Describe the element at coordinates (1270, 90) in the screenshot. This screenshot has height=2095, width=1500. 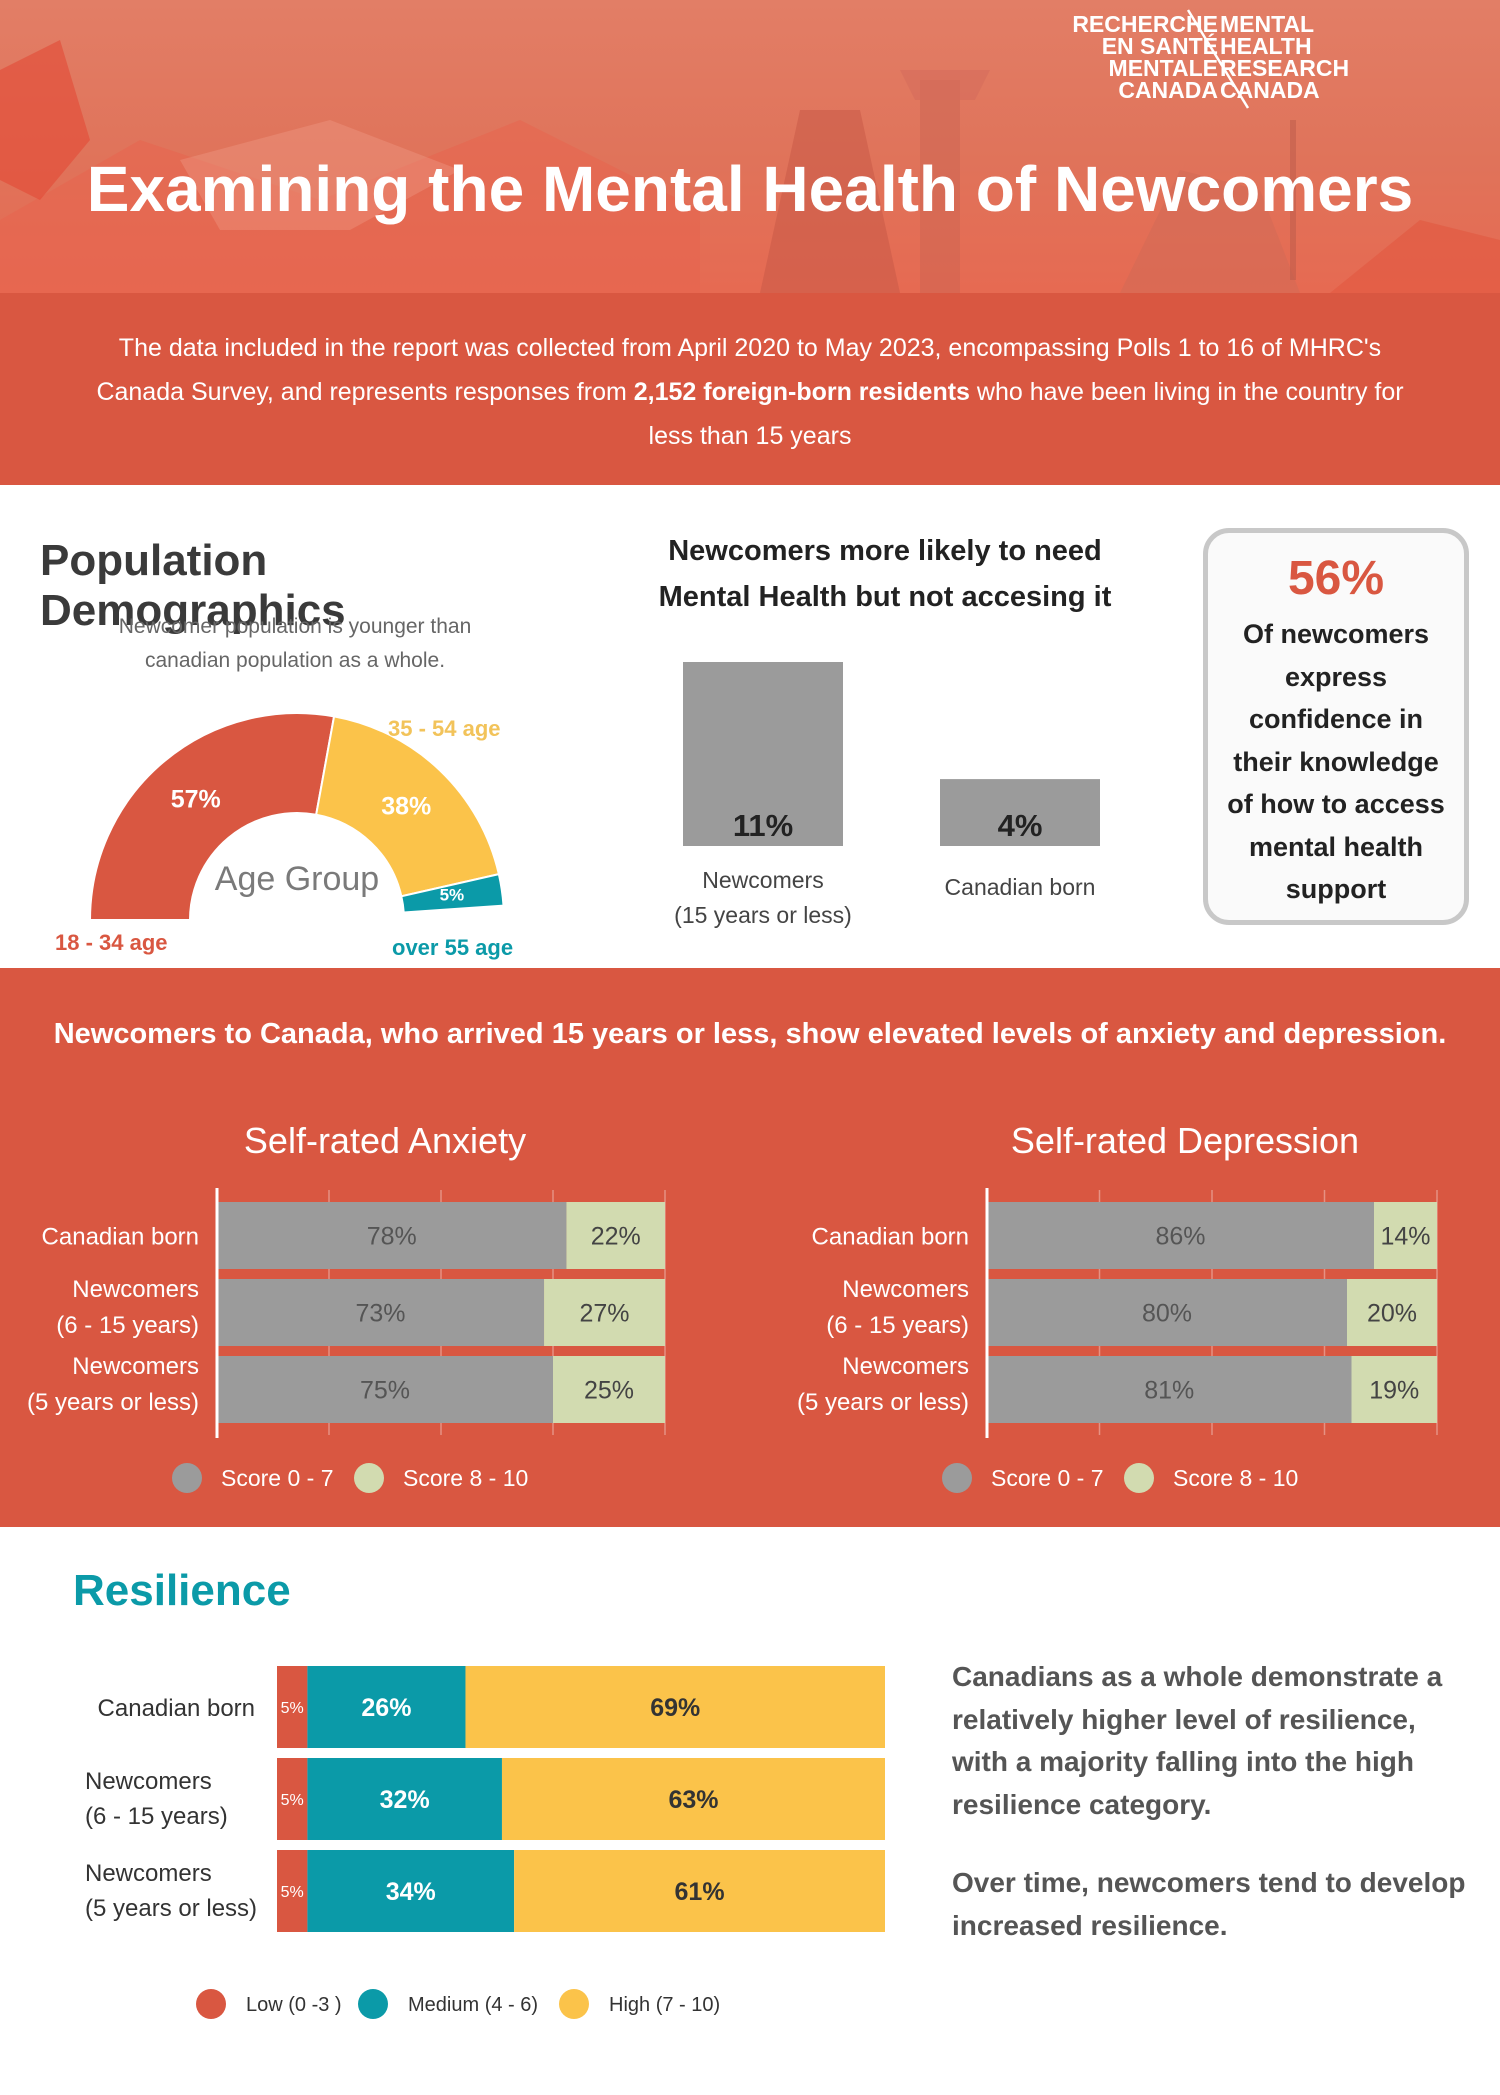
I see `logo-en-line: CANADA` at that location.